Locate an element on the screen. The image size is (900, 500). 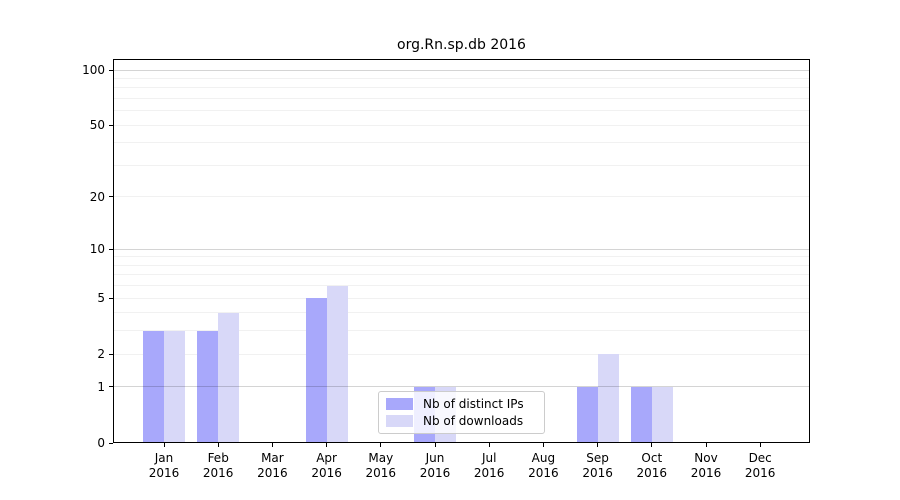
x-tickmark-may is located at coordinates (381, 445).